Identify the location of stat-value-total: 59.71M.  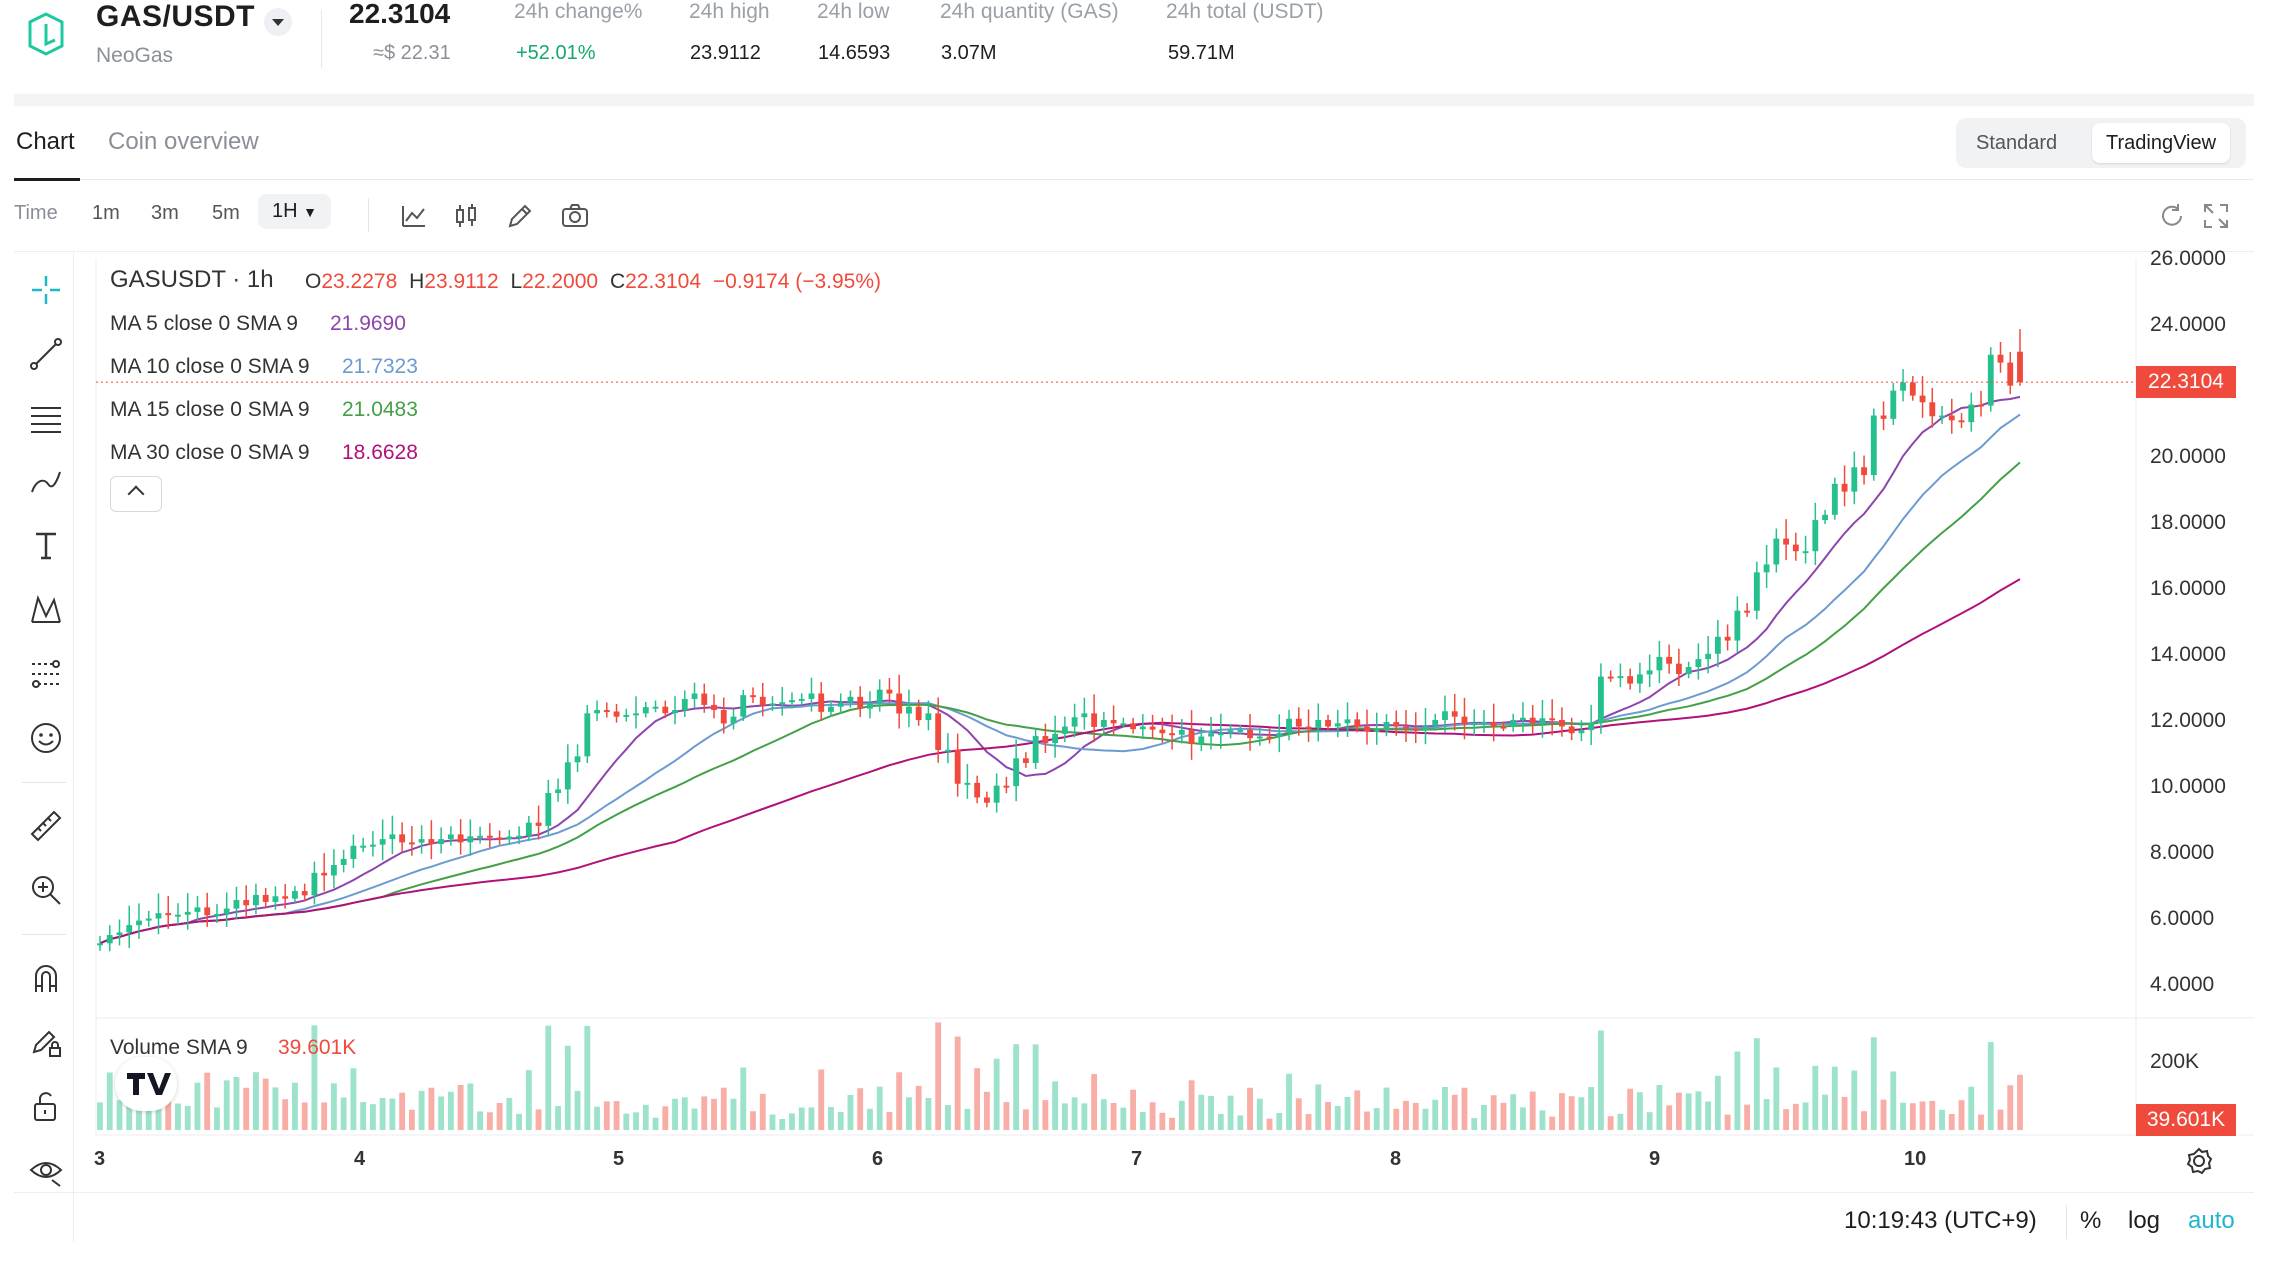
(1201, 53).